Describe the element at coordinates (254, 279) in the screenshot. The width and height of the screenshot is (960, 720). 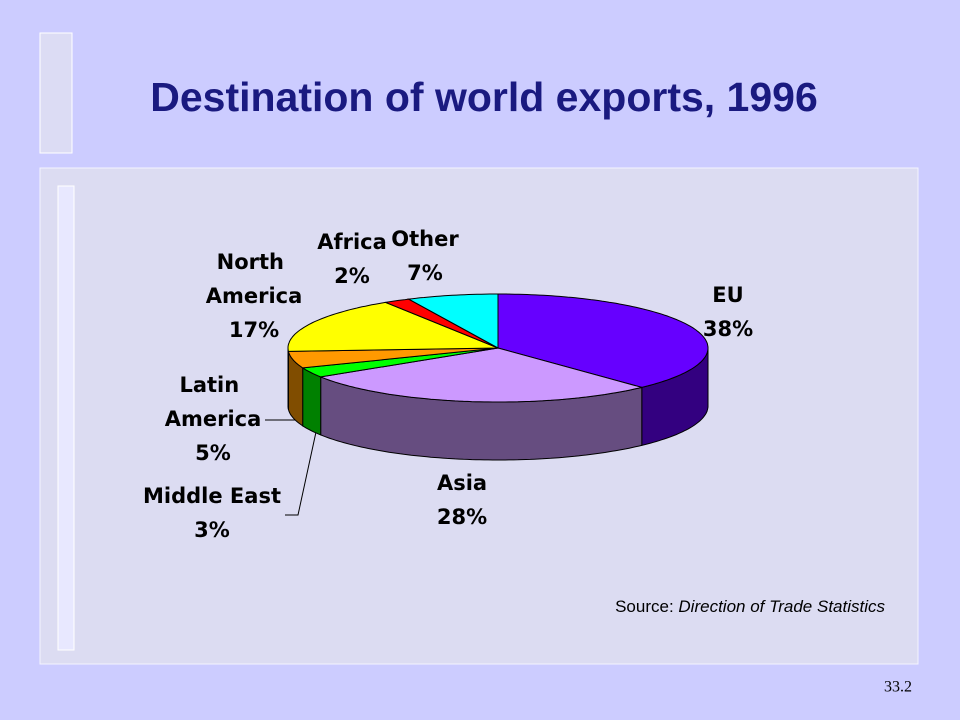
I see `category-label: North America` at that location.